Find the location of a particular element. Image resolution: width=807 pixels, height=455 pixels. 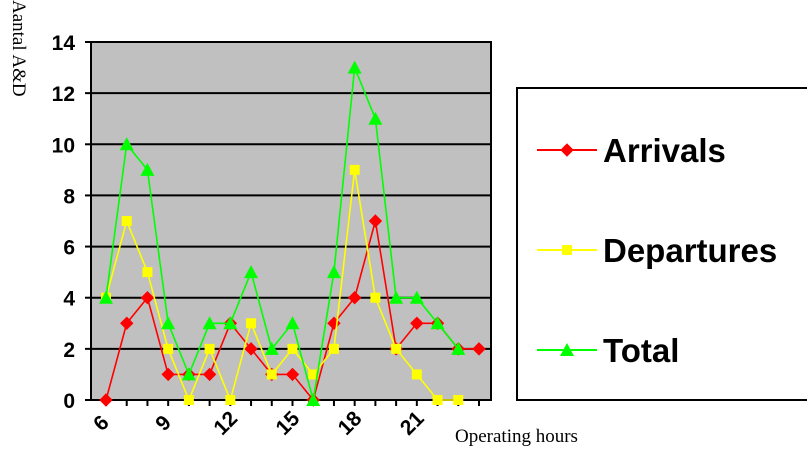

x-tick-label: 21 is located at coordinates (412, 423).